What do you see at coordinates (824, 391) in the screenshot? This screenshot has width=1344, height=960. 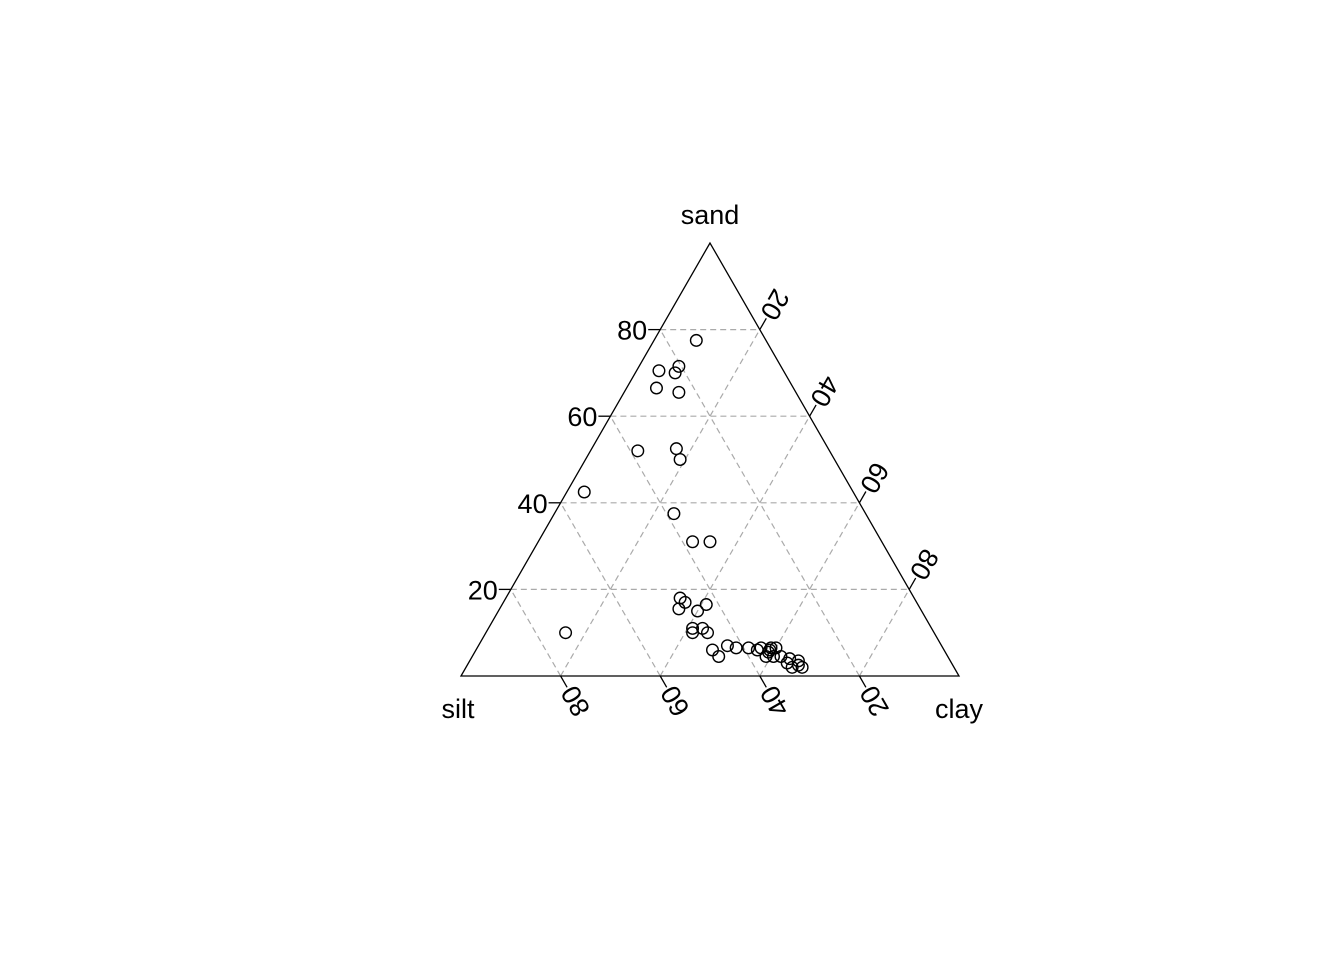 I see `tick-label-clay-40: 40` at bounding box center [824, 391].